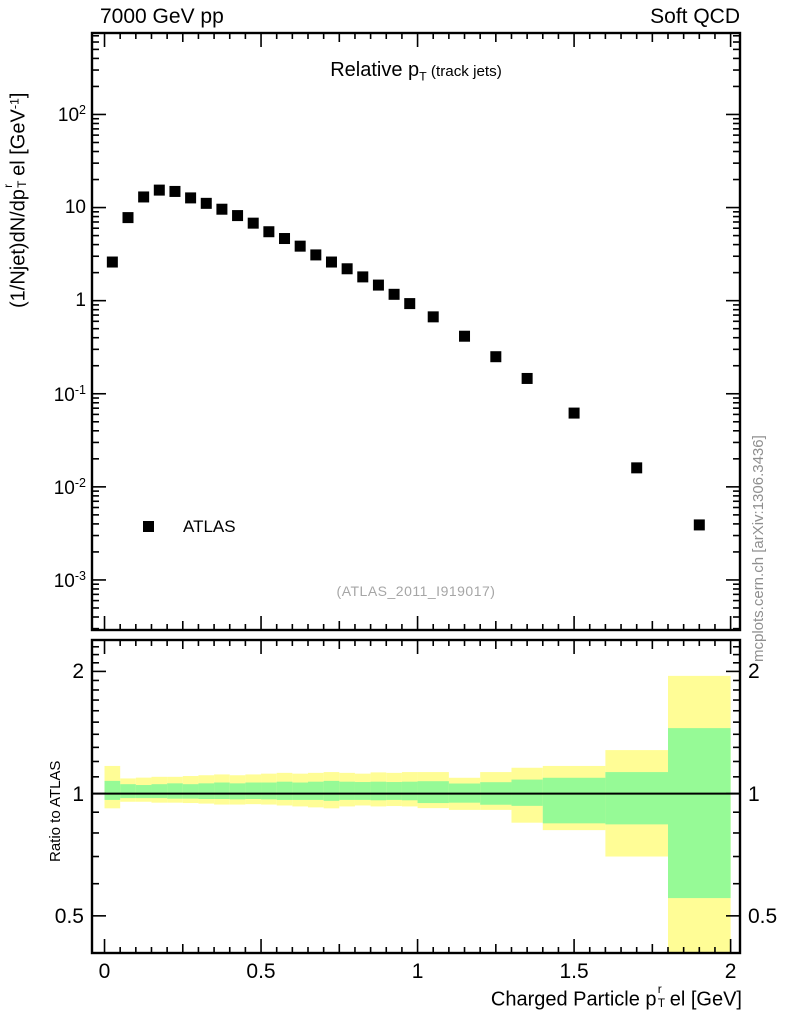 The image size is (786, 1024). I want to click on x-tick-label: 1.5, so click(574, 971).